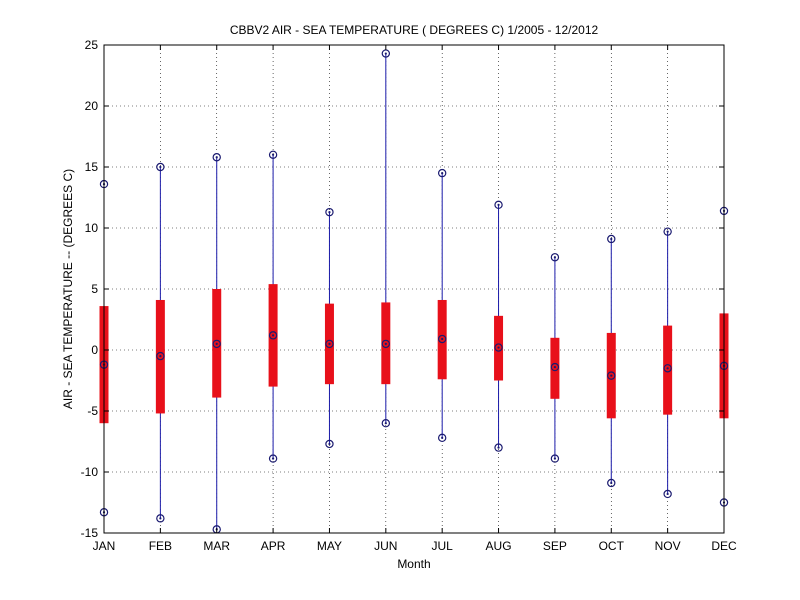  Describe the element at coordinates (90, 472) in the screenshot. I see `y-tick-label: -10` at that location.